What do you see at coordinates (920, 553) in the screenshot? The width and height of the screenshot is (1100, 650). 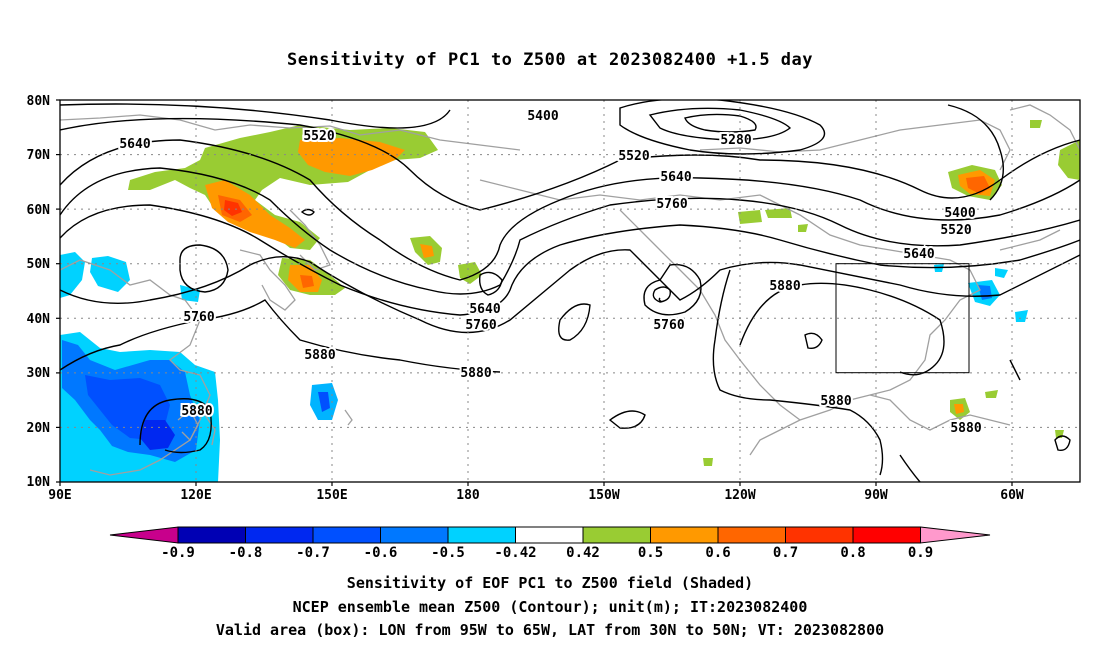 I see `colorbar-label: 0.9` at bounding box center [920, 553].